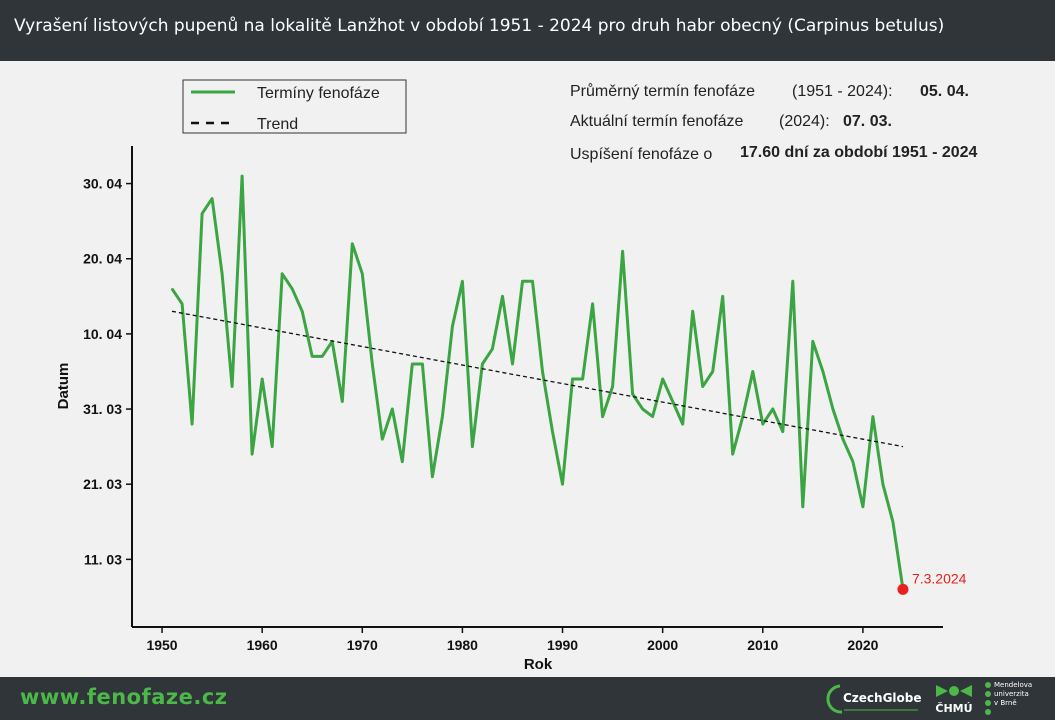 The height and width of the screenshot is (720, 1055). What do you see at coordinates (124, 697) in the screenshot?
I see `site-link: www.fenofaze.cz` at bounding box center [124, 697].